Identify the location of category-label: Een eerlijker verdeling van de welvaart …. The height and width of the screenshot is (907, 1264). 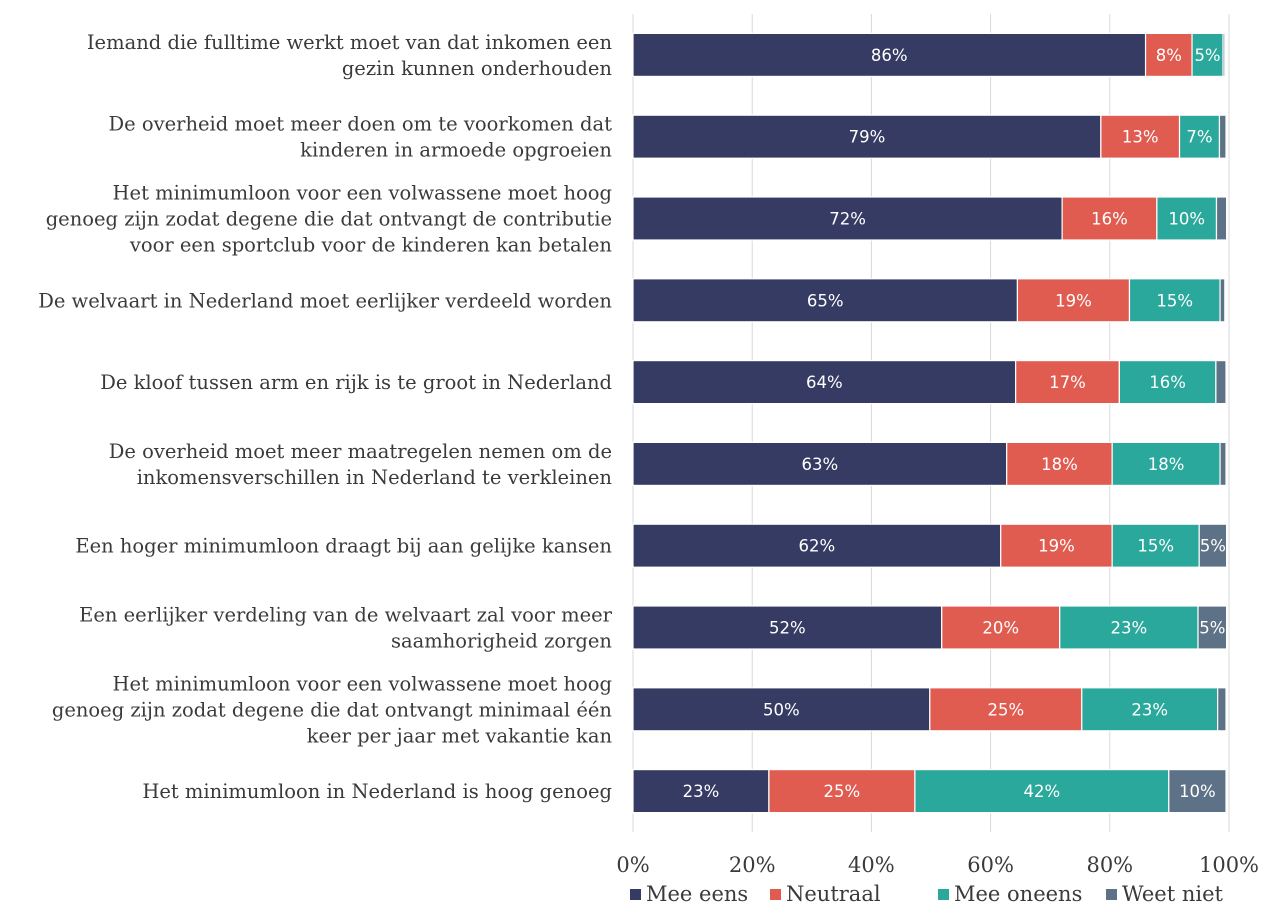
(346, 628).